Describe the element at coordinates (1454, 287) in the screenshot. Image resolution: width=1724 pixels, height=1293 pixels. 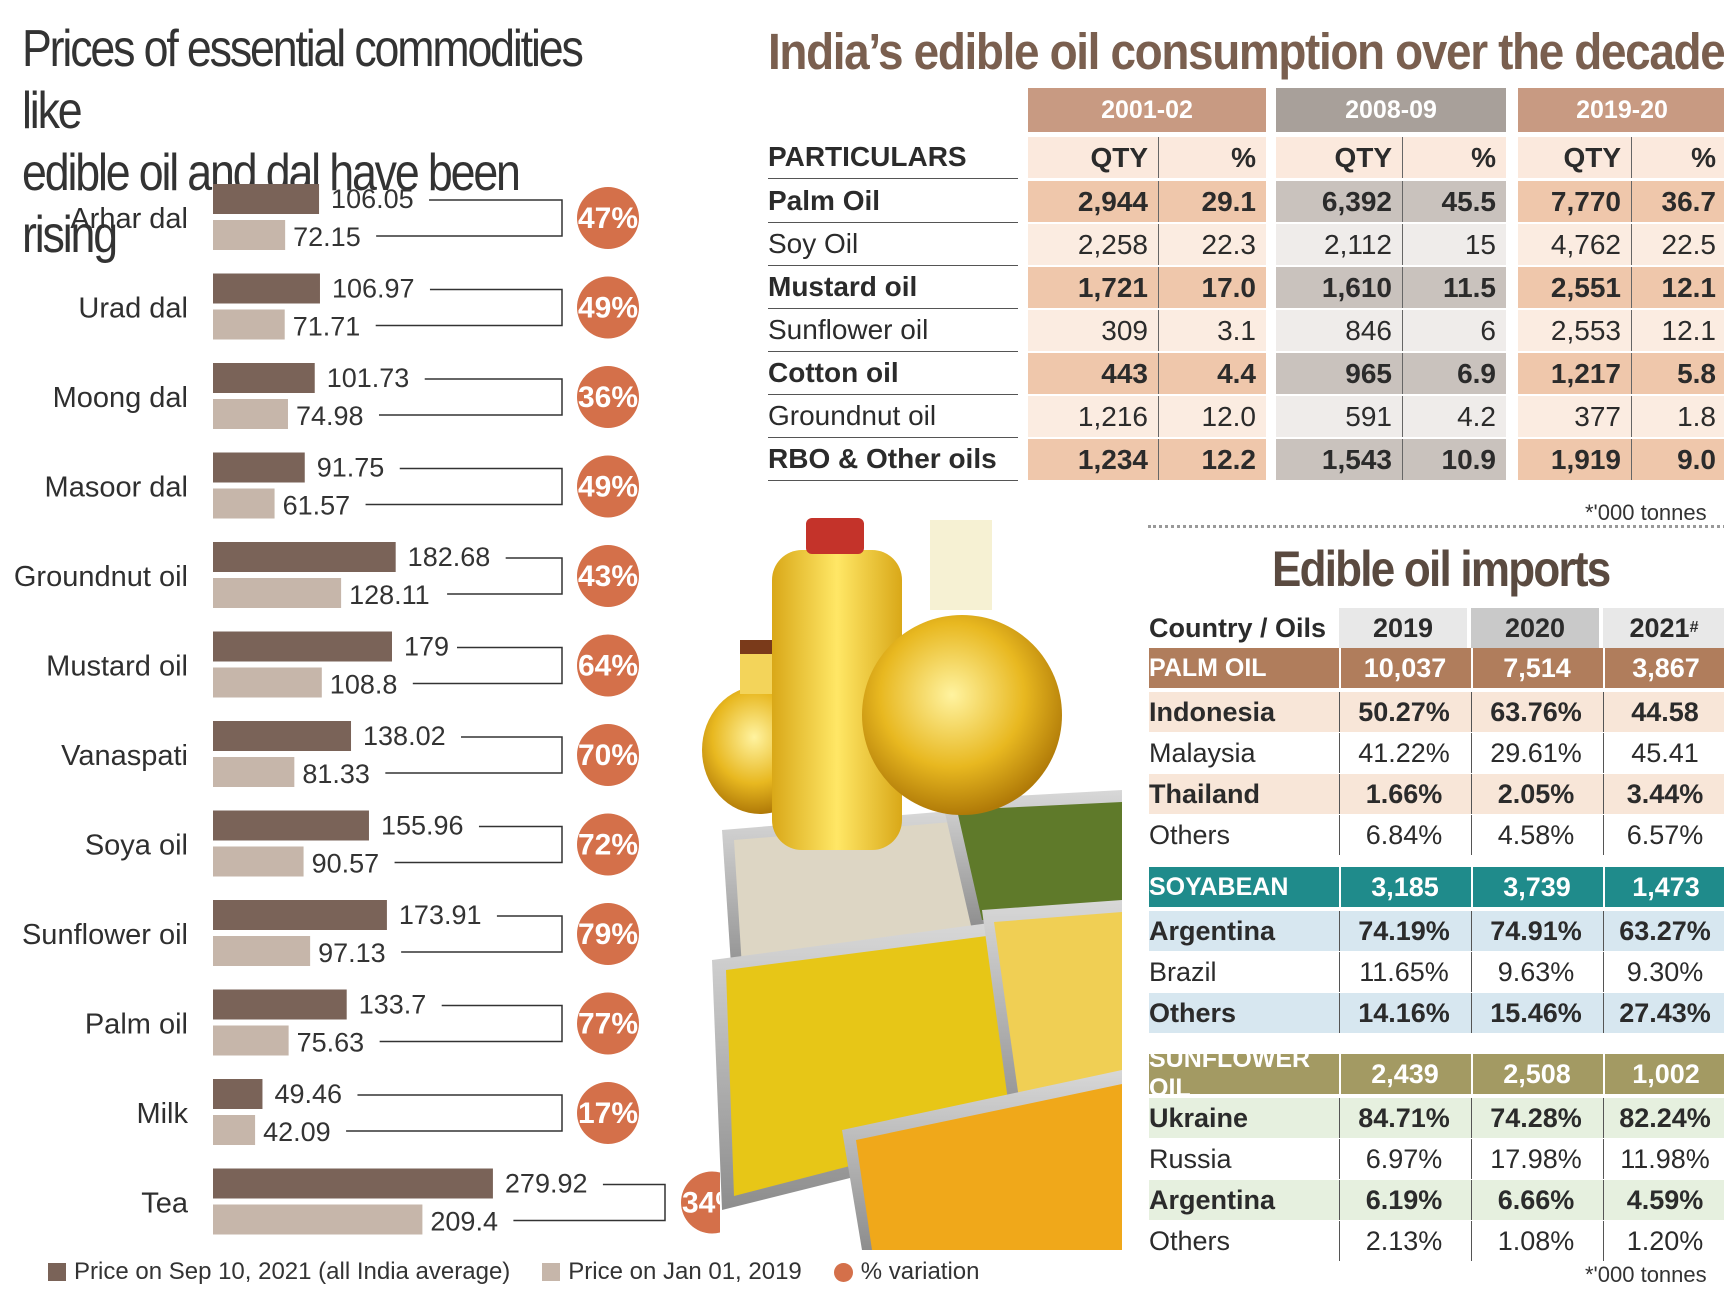
I see `pct-value: 11.5` at that location.